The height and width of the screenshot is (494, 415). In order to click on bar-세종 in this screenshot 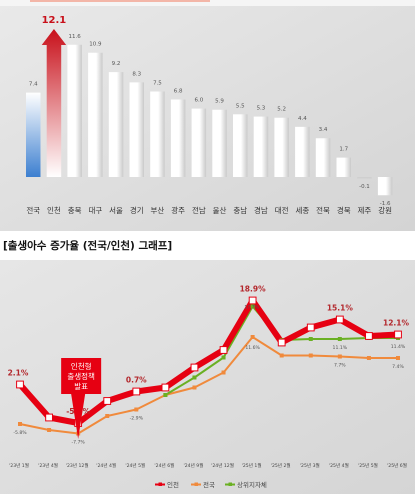, I will do `click(302, 151)`.